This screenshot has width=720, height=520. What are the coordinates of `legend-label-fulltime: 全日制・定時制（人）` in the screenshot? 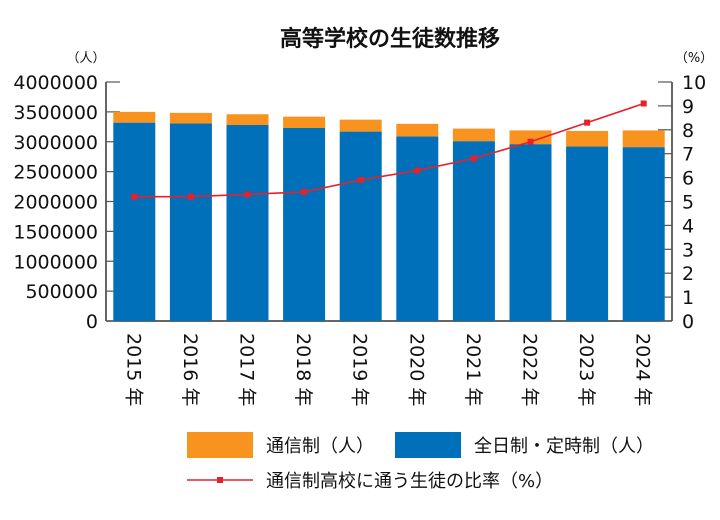 It's located at (564, 446).